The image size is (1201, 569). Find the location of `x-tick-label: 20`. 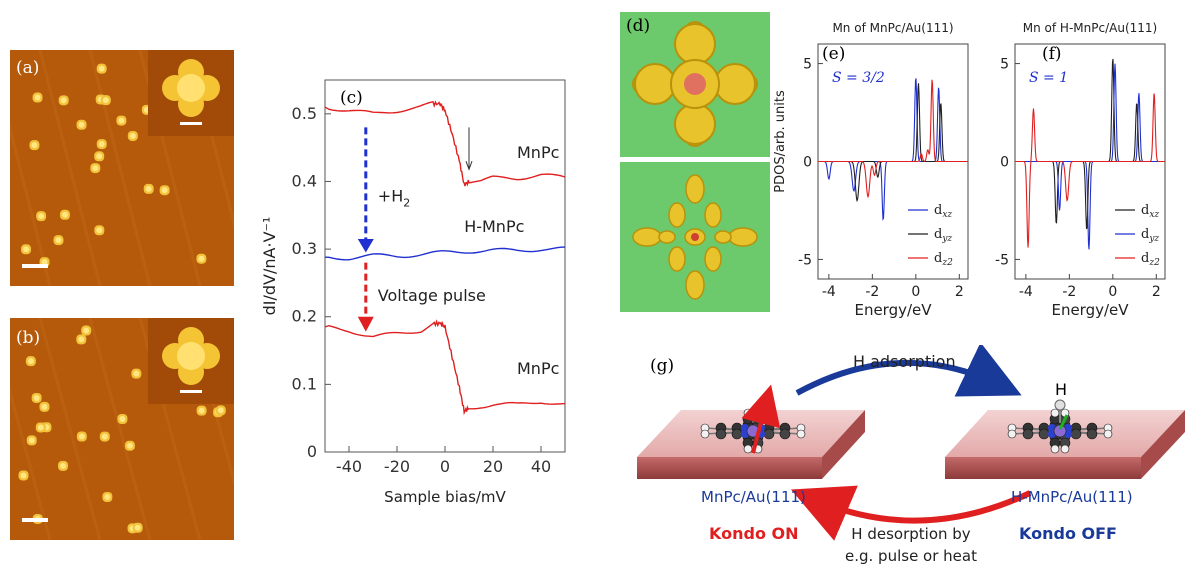

x-tick-label: 20 is located at coordinates (493, 466).